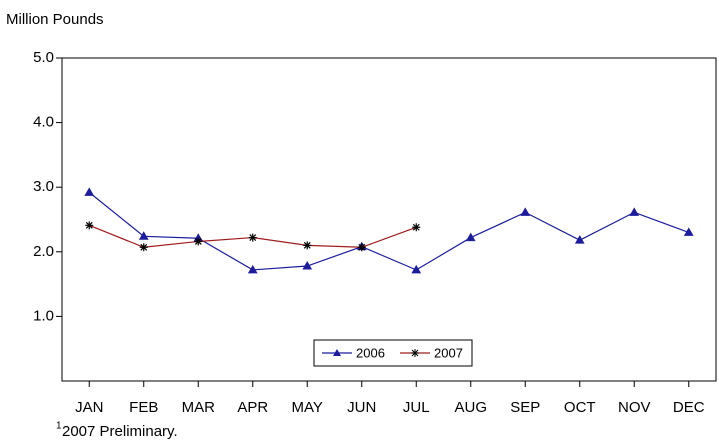 The height and width of the screenshot is (443, 719). Describe the element at coordinates (43, 57) in the screenshot. I see `y-tick-label: 5.0` at that location.